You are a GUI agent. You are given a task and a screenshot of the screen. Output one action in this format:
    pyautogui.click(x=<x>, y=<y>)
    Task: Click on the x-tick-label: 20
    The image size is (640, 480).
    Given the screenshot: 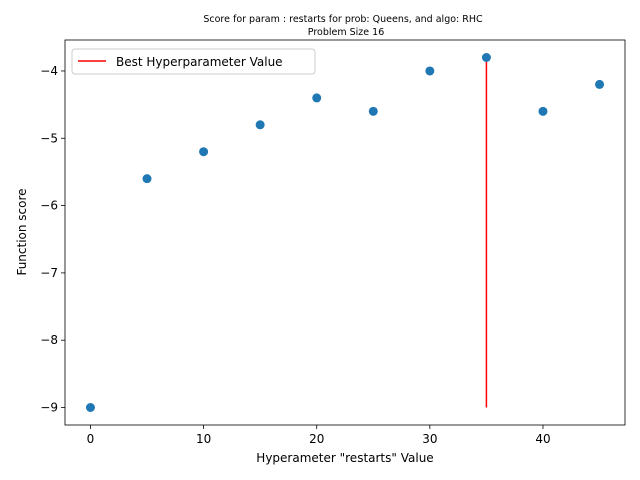 What is the action you would take?
    pyautogui.click(x=316, y=439)
    